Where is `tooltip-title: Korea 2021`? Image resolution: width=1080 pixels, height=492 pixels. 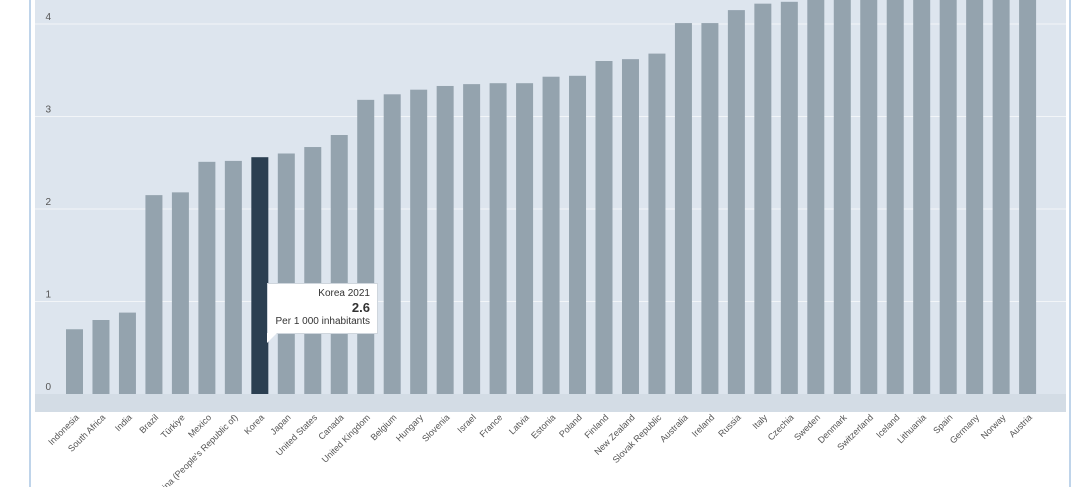
tooltip-title: Korea 2021 is located at coordinates (344, 293).